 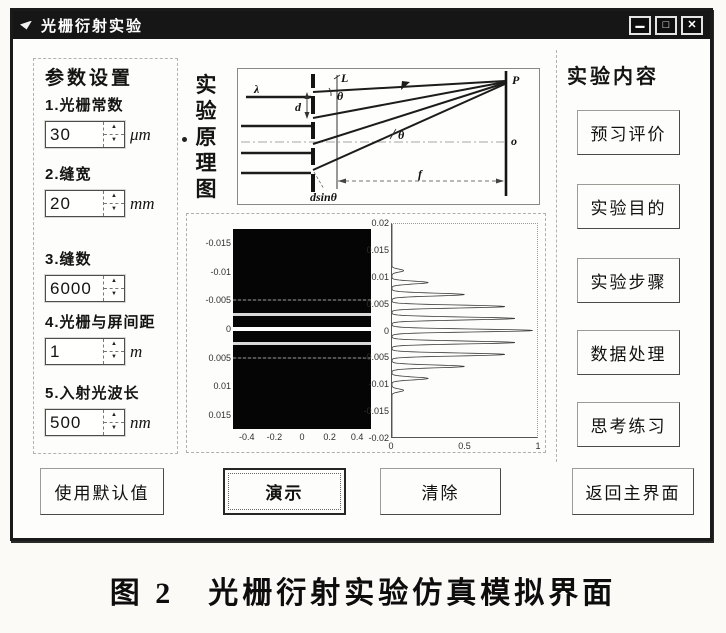 I want to click on param-label: 4.光栅与屏间距, so click(x=100, y=322).